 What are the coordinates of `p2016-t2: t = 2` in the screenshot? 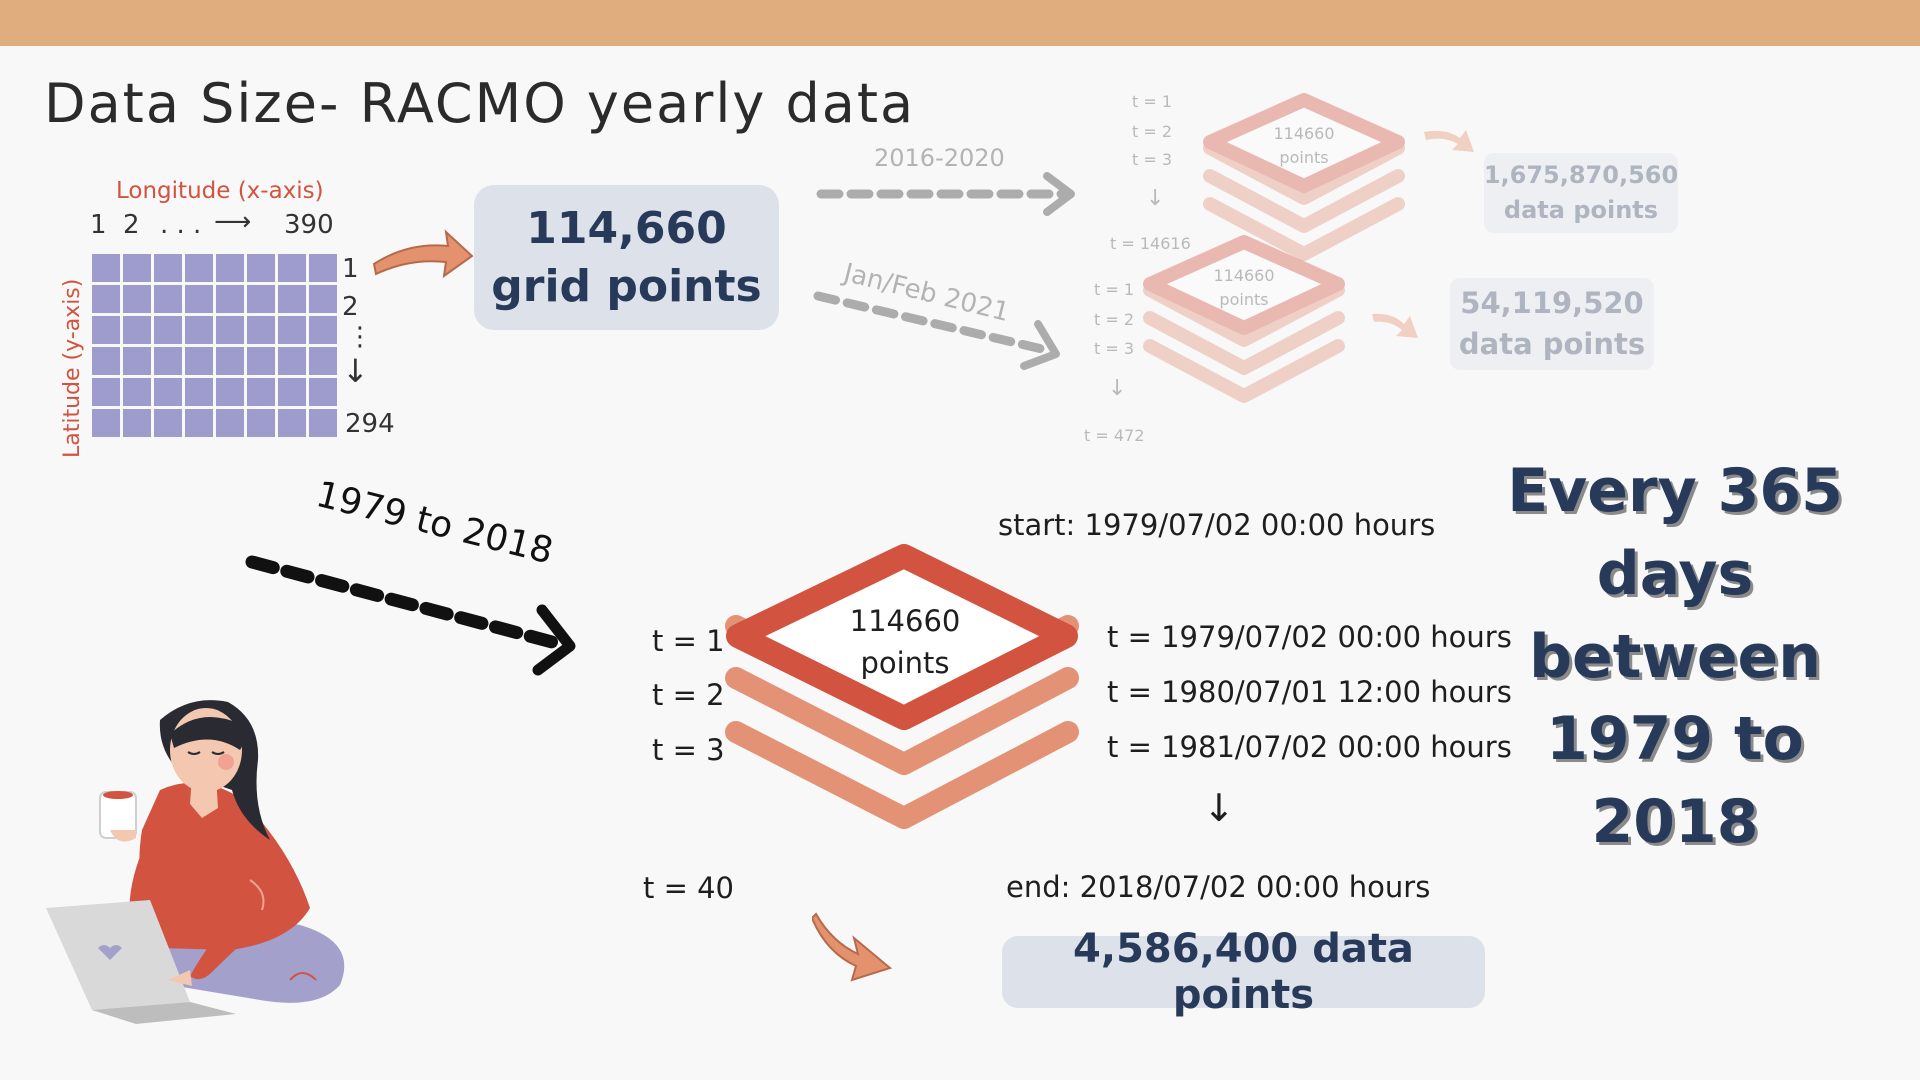 It's located at (1152, 131).